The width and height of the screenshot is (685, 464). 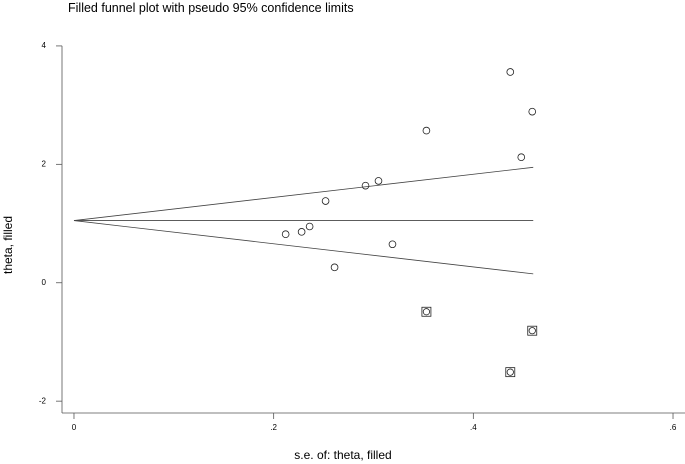 What do you see at coordinates (44, 163) in the screenshot?
I see `y-tick-label: 2` at bounding box center [44, 163].